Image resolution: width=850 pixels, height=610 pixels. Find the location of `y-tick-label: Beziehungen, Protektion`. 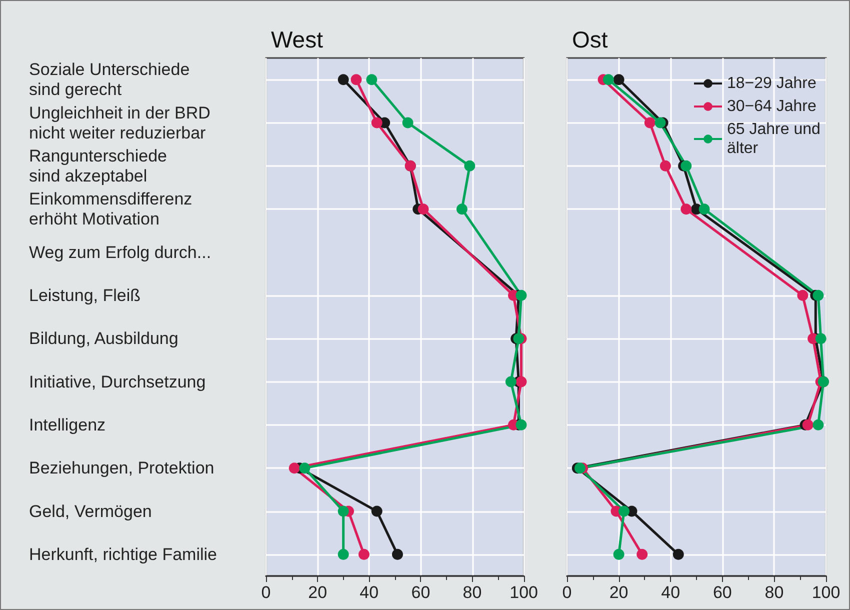

y-tick-label: Beziehungen, Protektion is located at coordinates (121, 468).